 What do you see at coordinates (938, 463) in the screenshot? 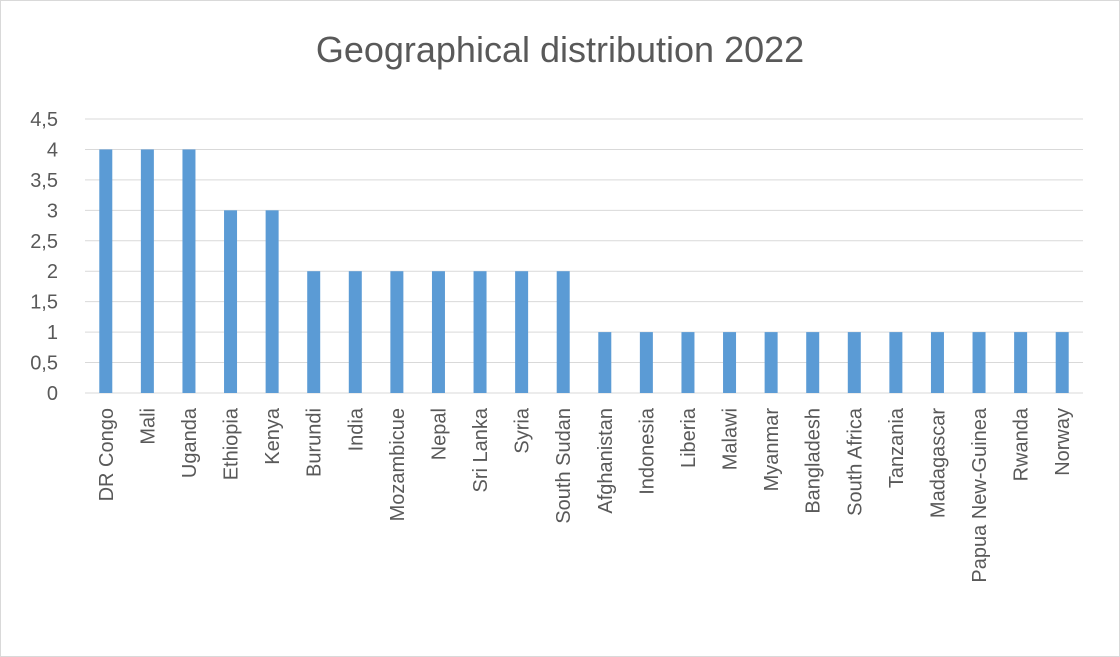
I see `x-tick-label: Madagascar` at bounding box center [938, 463].